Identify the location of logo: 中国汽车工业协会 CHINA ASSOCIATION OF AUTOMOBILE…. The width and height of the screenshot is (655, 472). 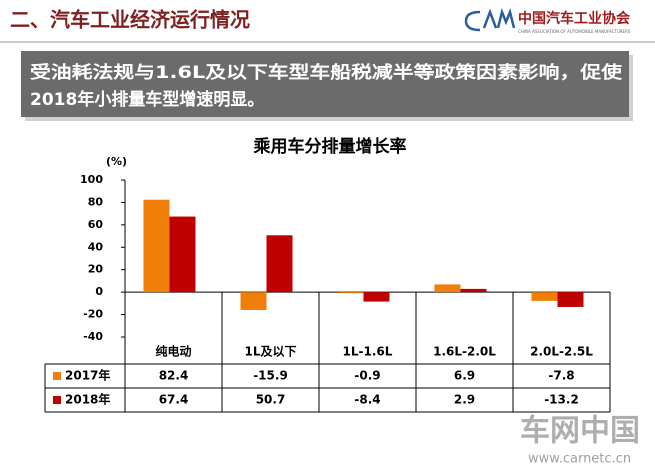
(547, 20).